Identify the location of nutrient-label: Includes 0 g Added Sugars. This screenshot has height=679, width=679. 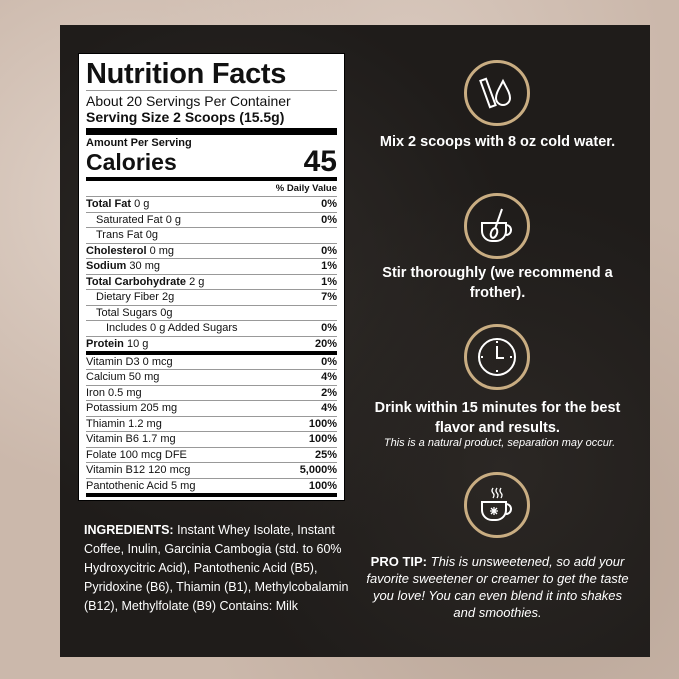
(172, 328).